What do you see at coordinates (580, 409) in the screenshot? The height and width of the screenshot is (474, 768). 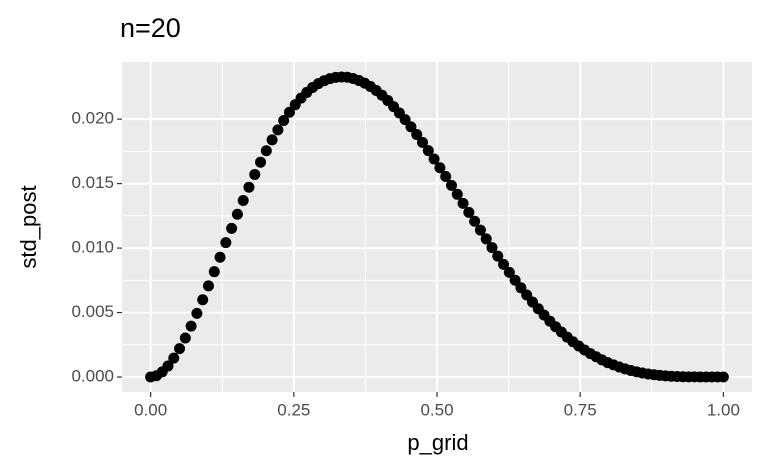 I see `x-tick-label: 0.75` at bounding box center [580, 409].